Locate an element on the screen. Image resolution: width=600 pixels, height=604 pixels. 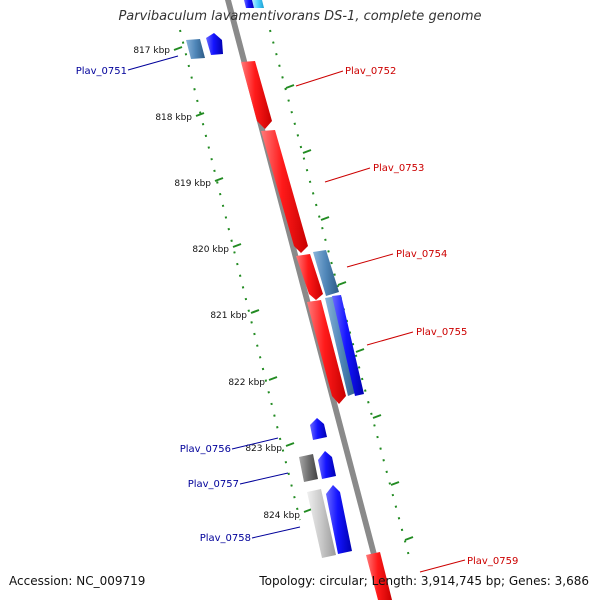
accession-label: Accession: NC_009719 is located at coordinates (77, 581).